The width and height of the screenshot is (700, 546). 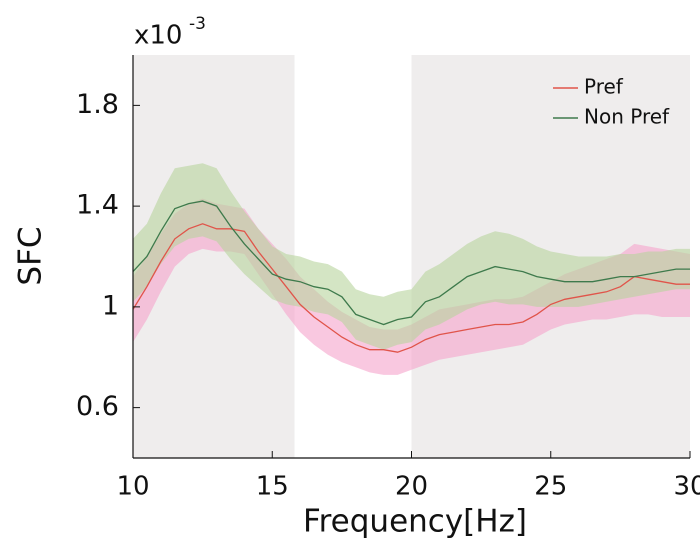 I want to click on x-tick-label: 10, so click(x=132, y=487).